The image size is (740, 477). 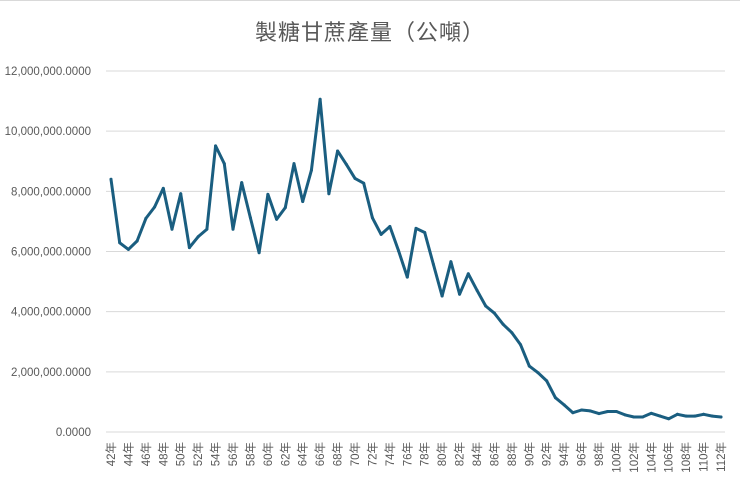 I want to click on x-tick-label: 74年, so click(x=390, y=454).